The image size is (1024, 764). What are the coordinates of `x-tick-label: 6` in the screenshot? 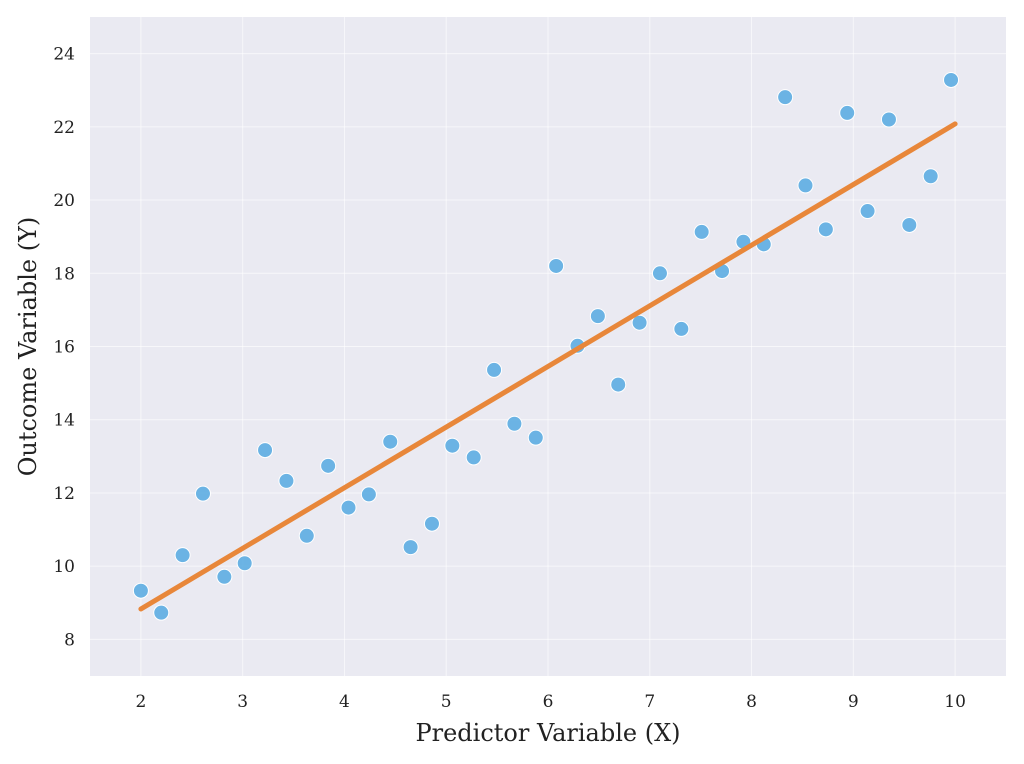 It's located at (548, 702).